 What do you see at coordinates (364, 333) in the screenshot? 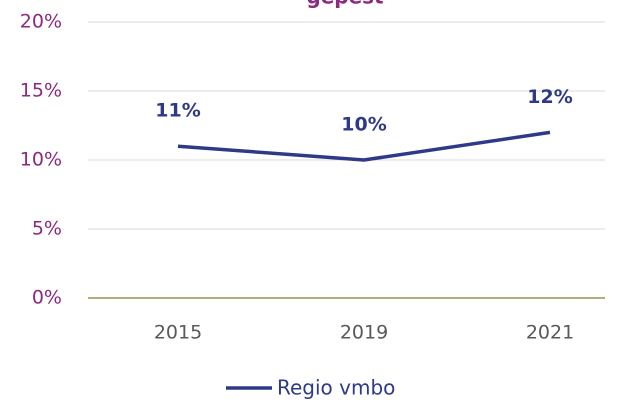
I see `x-tick-label: 2019` at bounding box center [364, 333].